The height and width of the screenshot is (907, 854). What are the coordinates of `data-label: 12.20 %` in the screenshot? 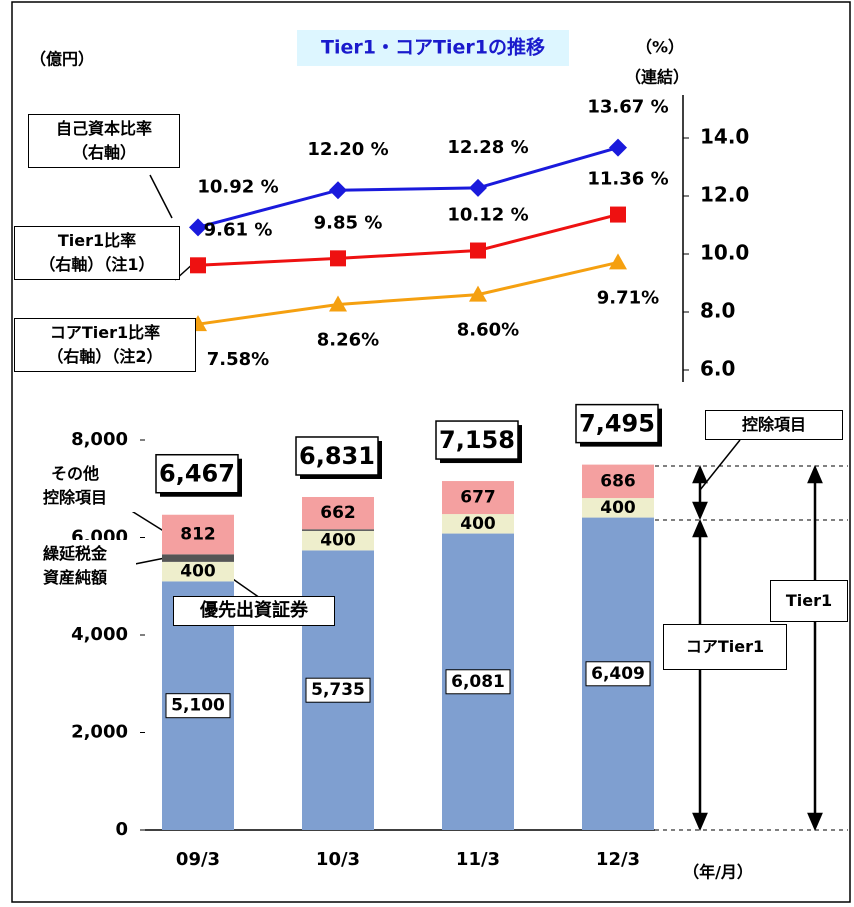 It's located at (347, 149).